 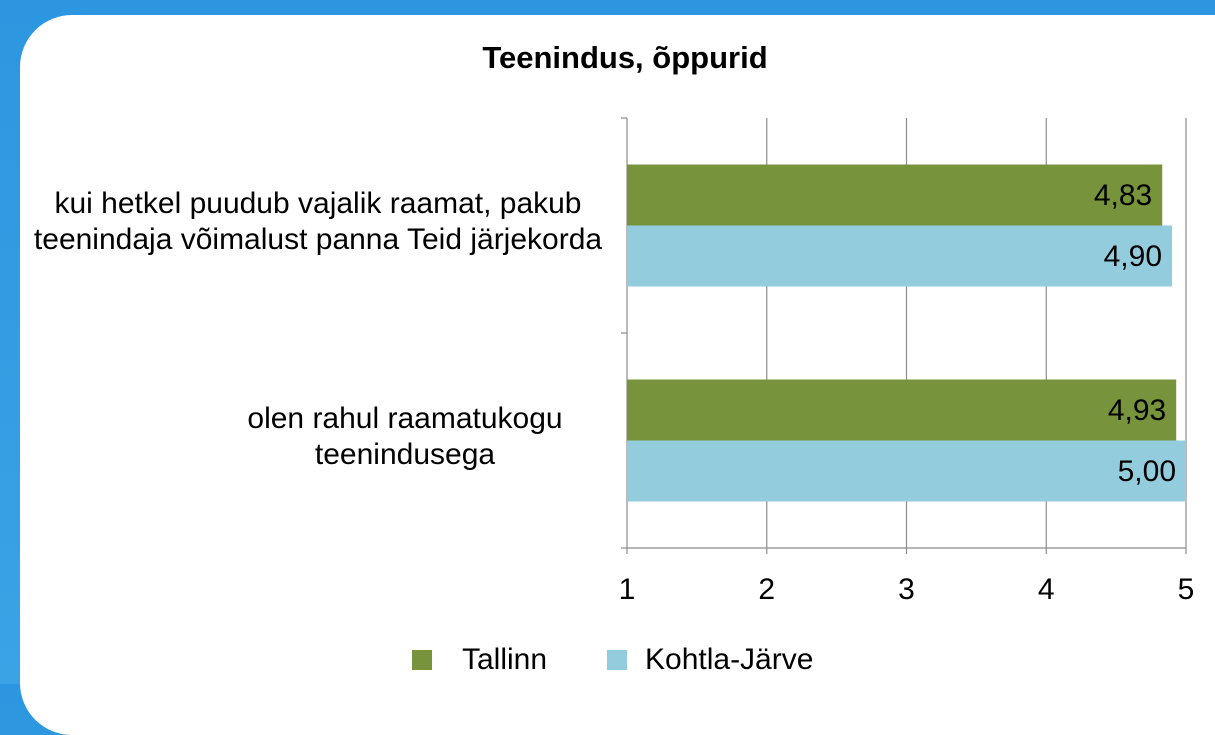 I want to click on value-label: 4,90, so click(x=1133, y=256).